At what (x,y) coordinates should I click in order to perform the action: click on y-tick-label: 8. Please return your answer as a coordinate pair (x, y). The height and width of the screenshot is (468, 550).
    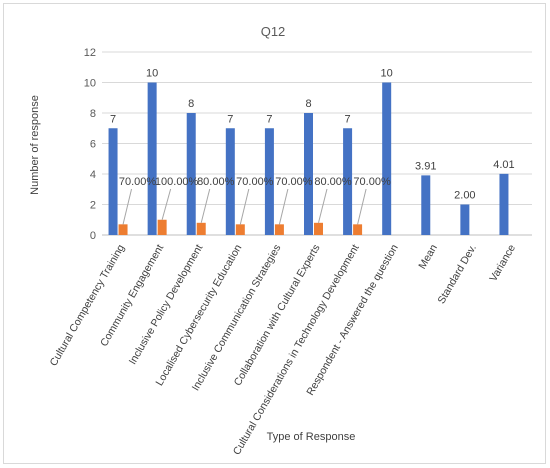
    Looking at the image, I should click on (93, 114).